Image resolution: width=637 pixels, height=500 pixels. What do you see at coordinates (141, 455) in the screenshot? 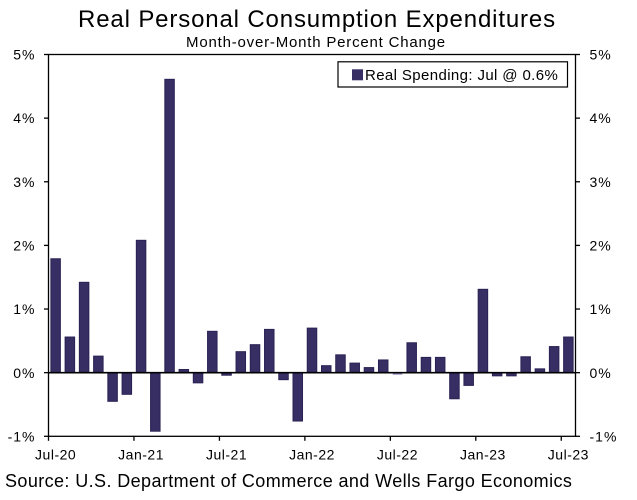
I see `svg-text: Jan-21` at bounding box center [141, 455].